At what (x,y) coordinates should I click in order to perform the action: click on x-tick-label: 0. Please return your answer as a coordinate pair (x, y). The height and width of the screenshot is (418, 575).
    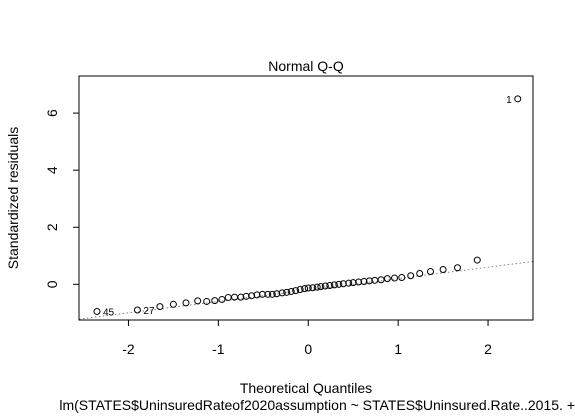
    Looking at the image, I should click on (308, 349).